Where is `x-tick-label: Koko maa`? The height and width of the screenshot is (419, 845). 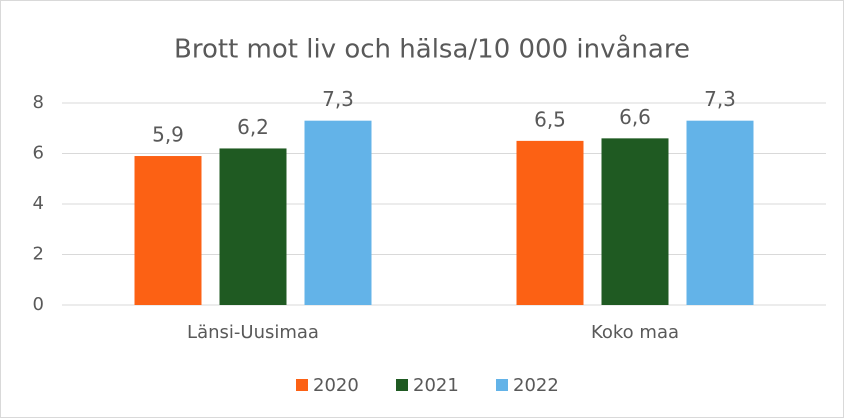
x-tick-label: Koko maa is located at coordinates (635, 332).